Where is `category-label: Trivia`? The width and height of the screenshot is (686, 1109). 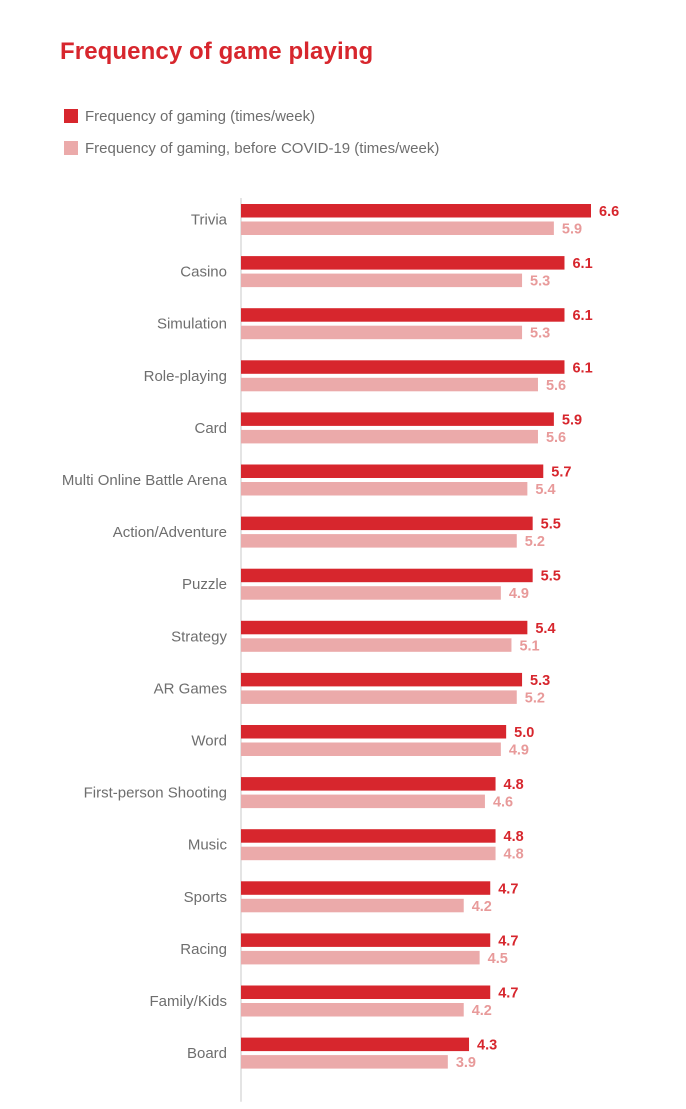 category-label: Trivia is located at coordinates (209, 220).